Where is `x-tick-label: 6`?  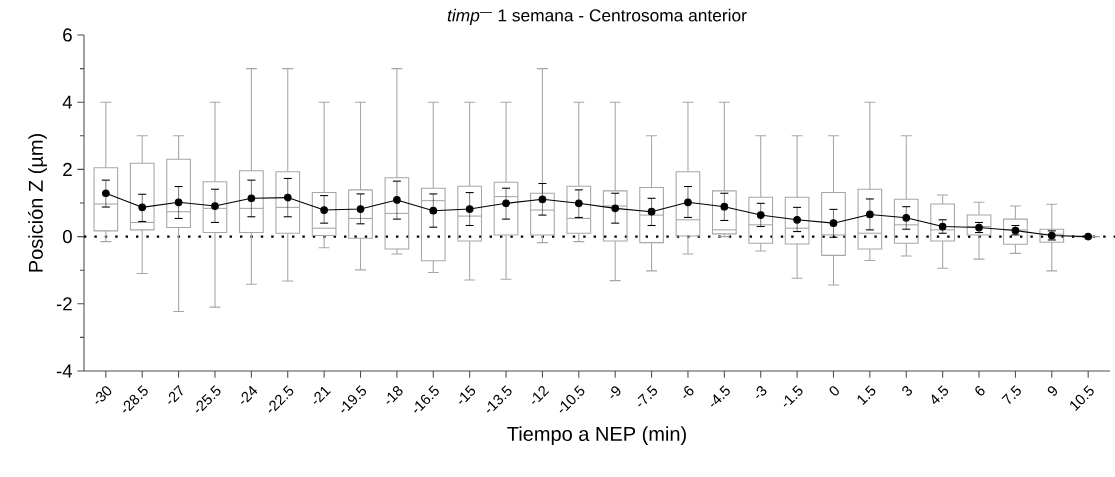 x-tick-label: 6 is located at coordinates (980, 391).